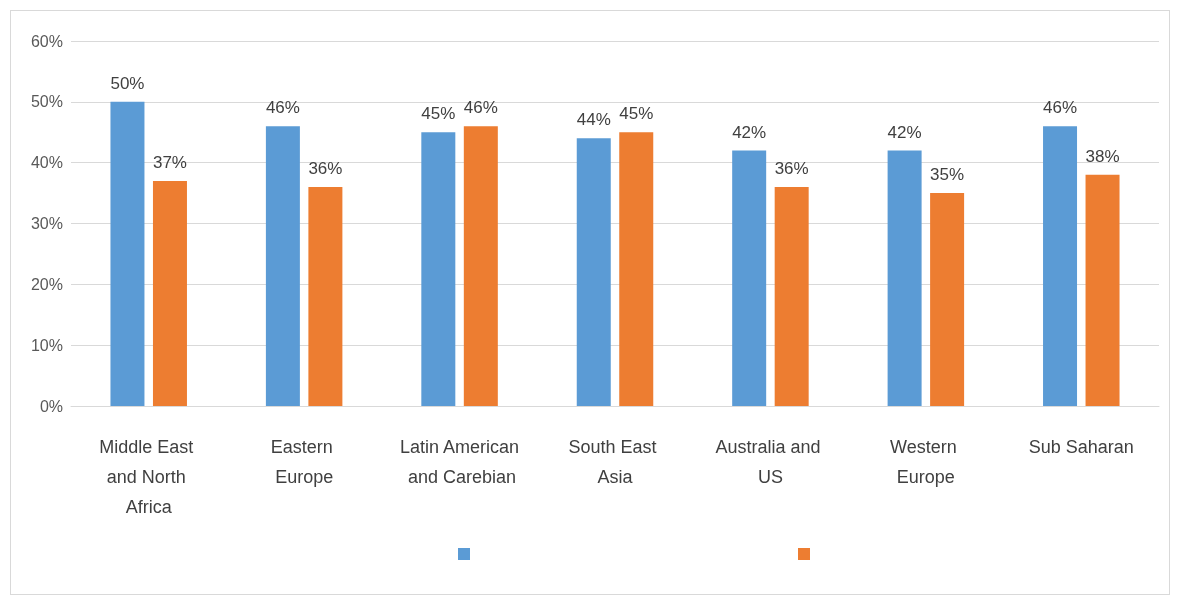  Describe the element at coordinates (51, 406) in the screenshot. I see `y-tick-label: 0%` at that location.